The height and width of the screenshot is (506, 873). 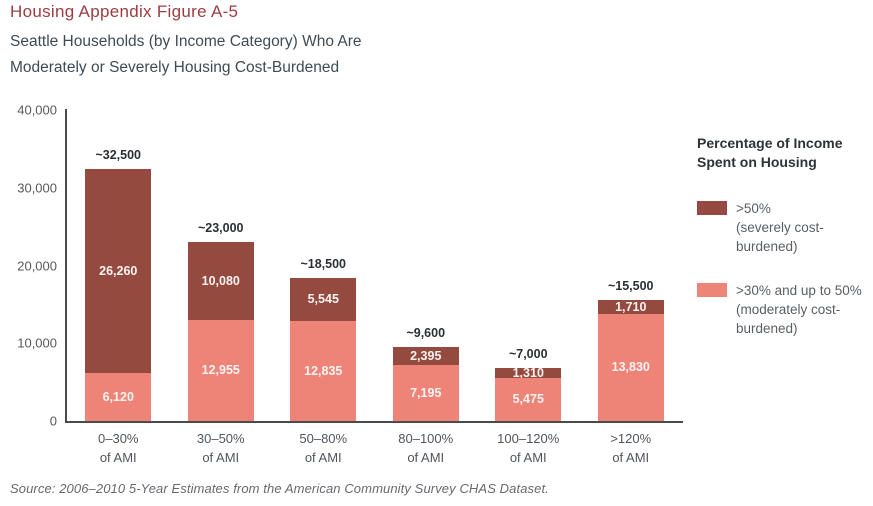 I want to click on stacked-bar: ~7,000 1,310 5,475, so click(x=528, y=384).